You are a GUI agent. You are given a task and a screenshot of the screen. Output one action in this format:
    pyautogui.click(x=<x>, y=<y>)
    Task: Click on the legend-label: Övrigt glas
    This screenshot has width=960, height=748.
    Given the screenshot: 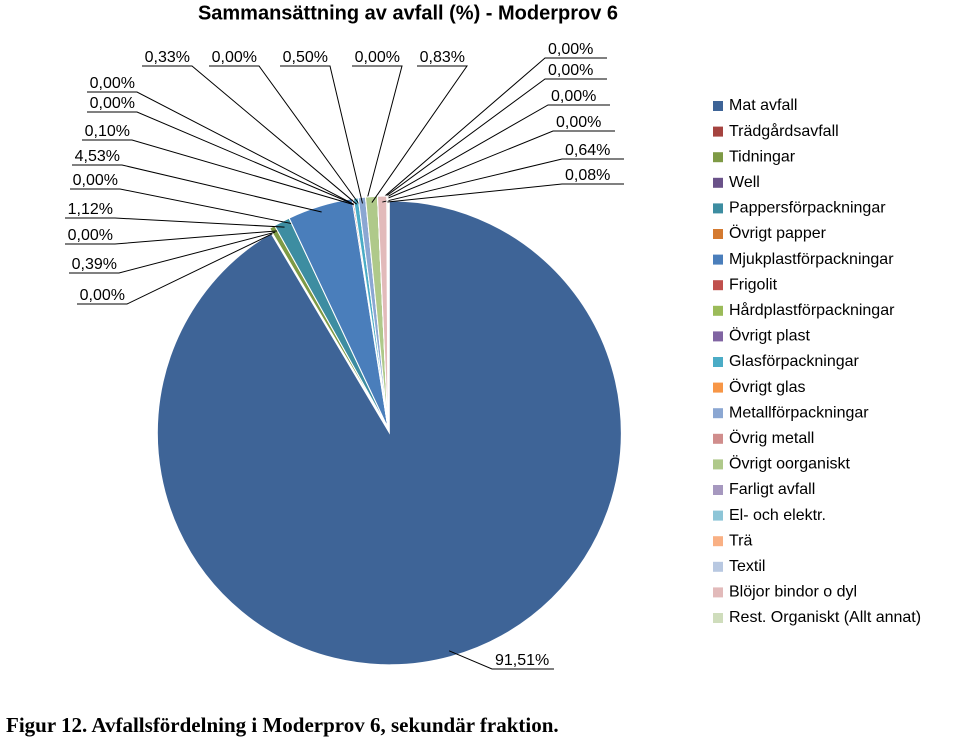 What is the action you would take?
    pyautogui.click(x=767, y=387)
    